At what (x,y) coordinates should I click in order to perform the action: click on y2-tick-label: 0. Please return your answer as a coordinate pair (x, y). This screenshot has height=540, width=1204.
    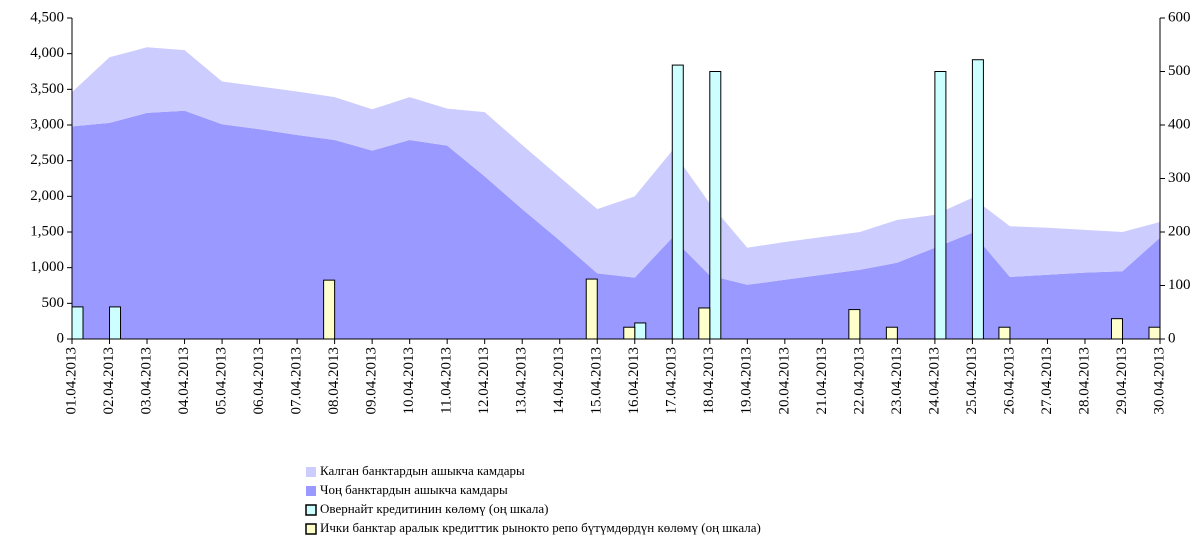
    Looking at the image, I should click on (1172, 338).